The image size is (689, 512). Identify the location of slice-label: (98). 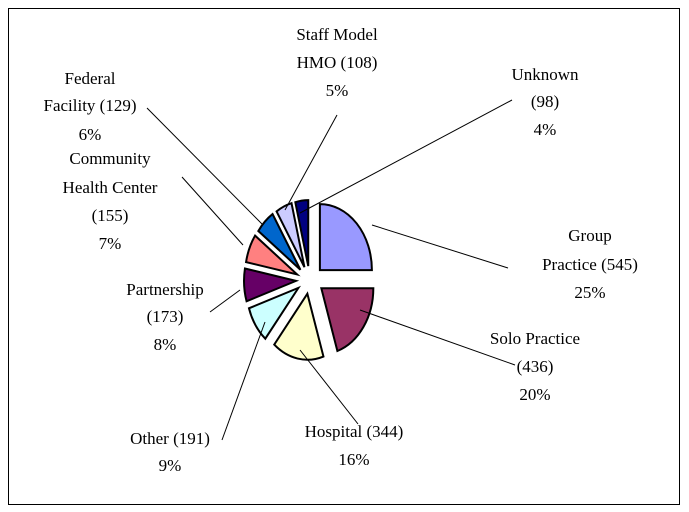
(545, 101).